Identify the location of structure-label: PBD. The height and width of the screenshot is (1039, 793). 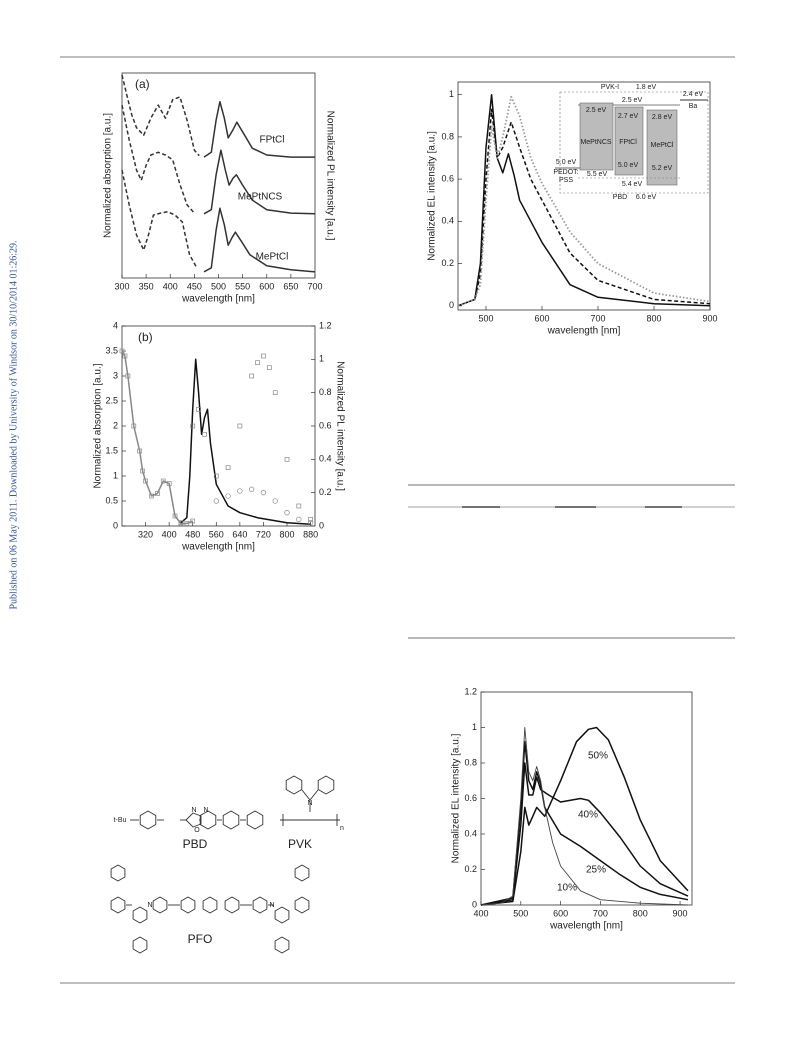
(195, 844).